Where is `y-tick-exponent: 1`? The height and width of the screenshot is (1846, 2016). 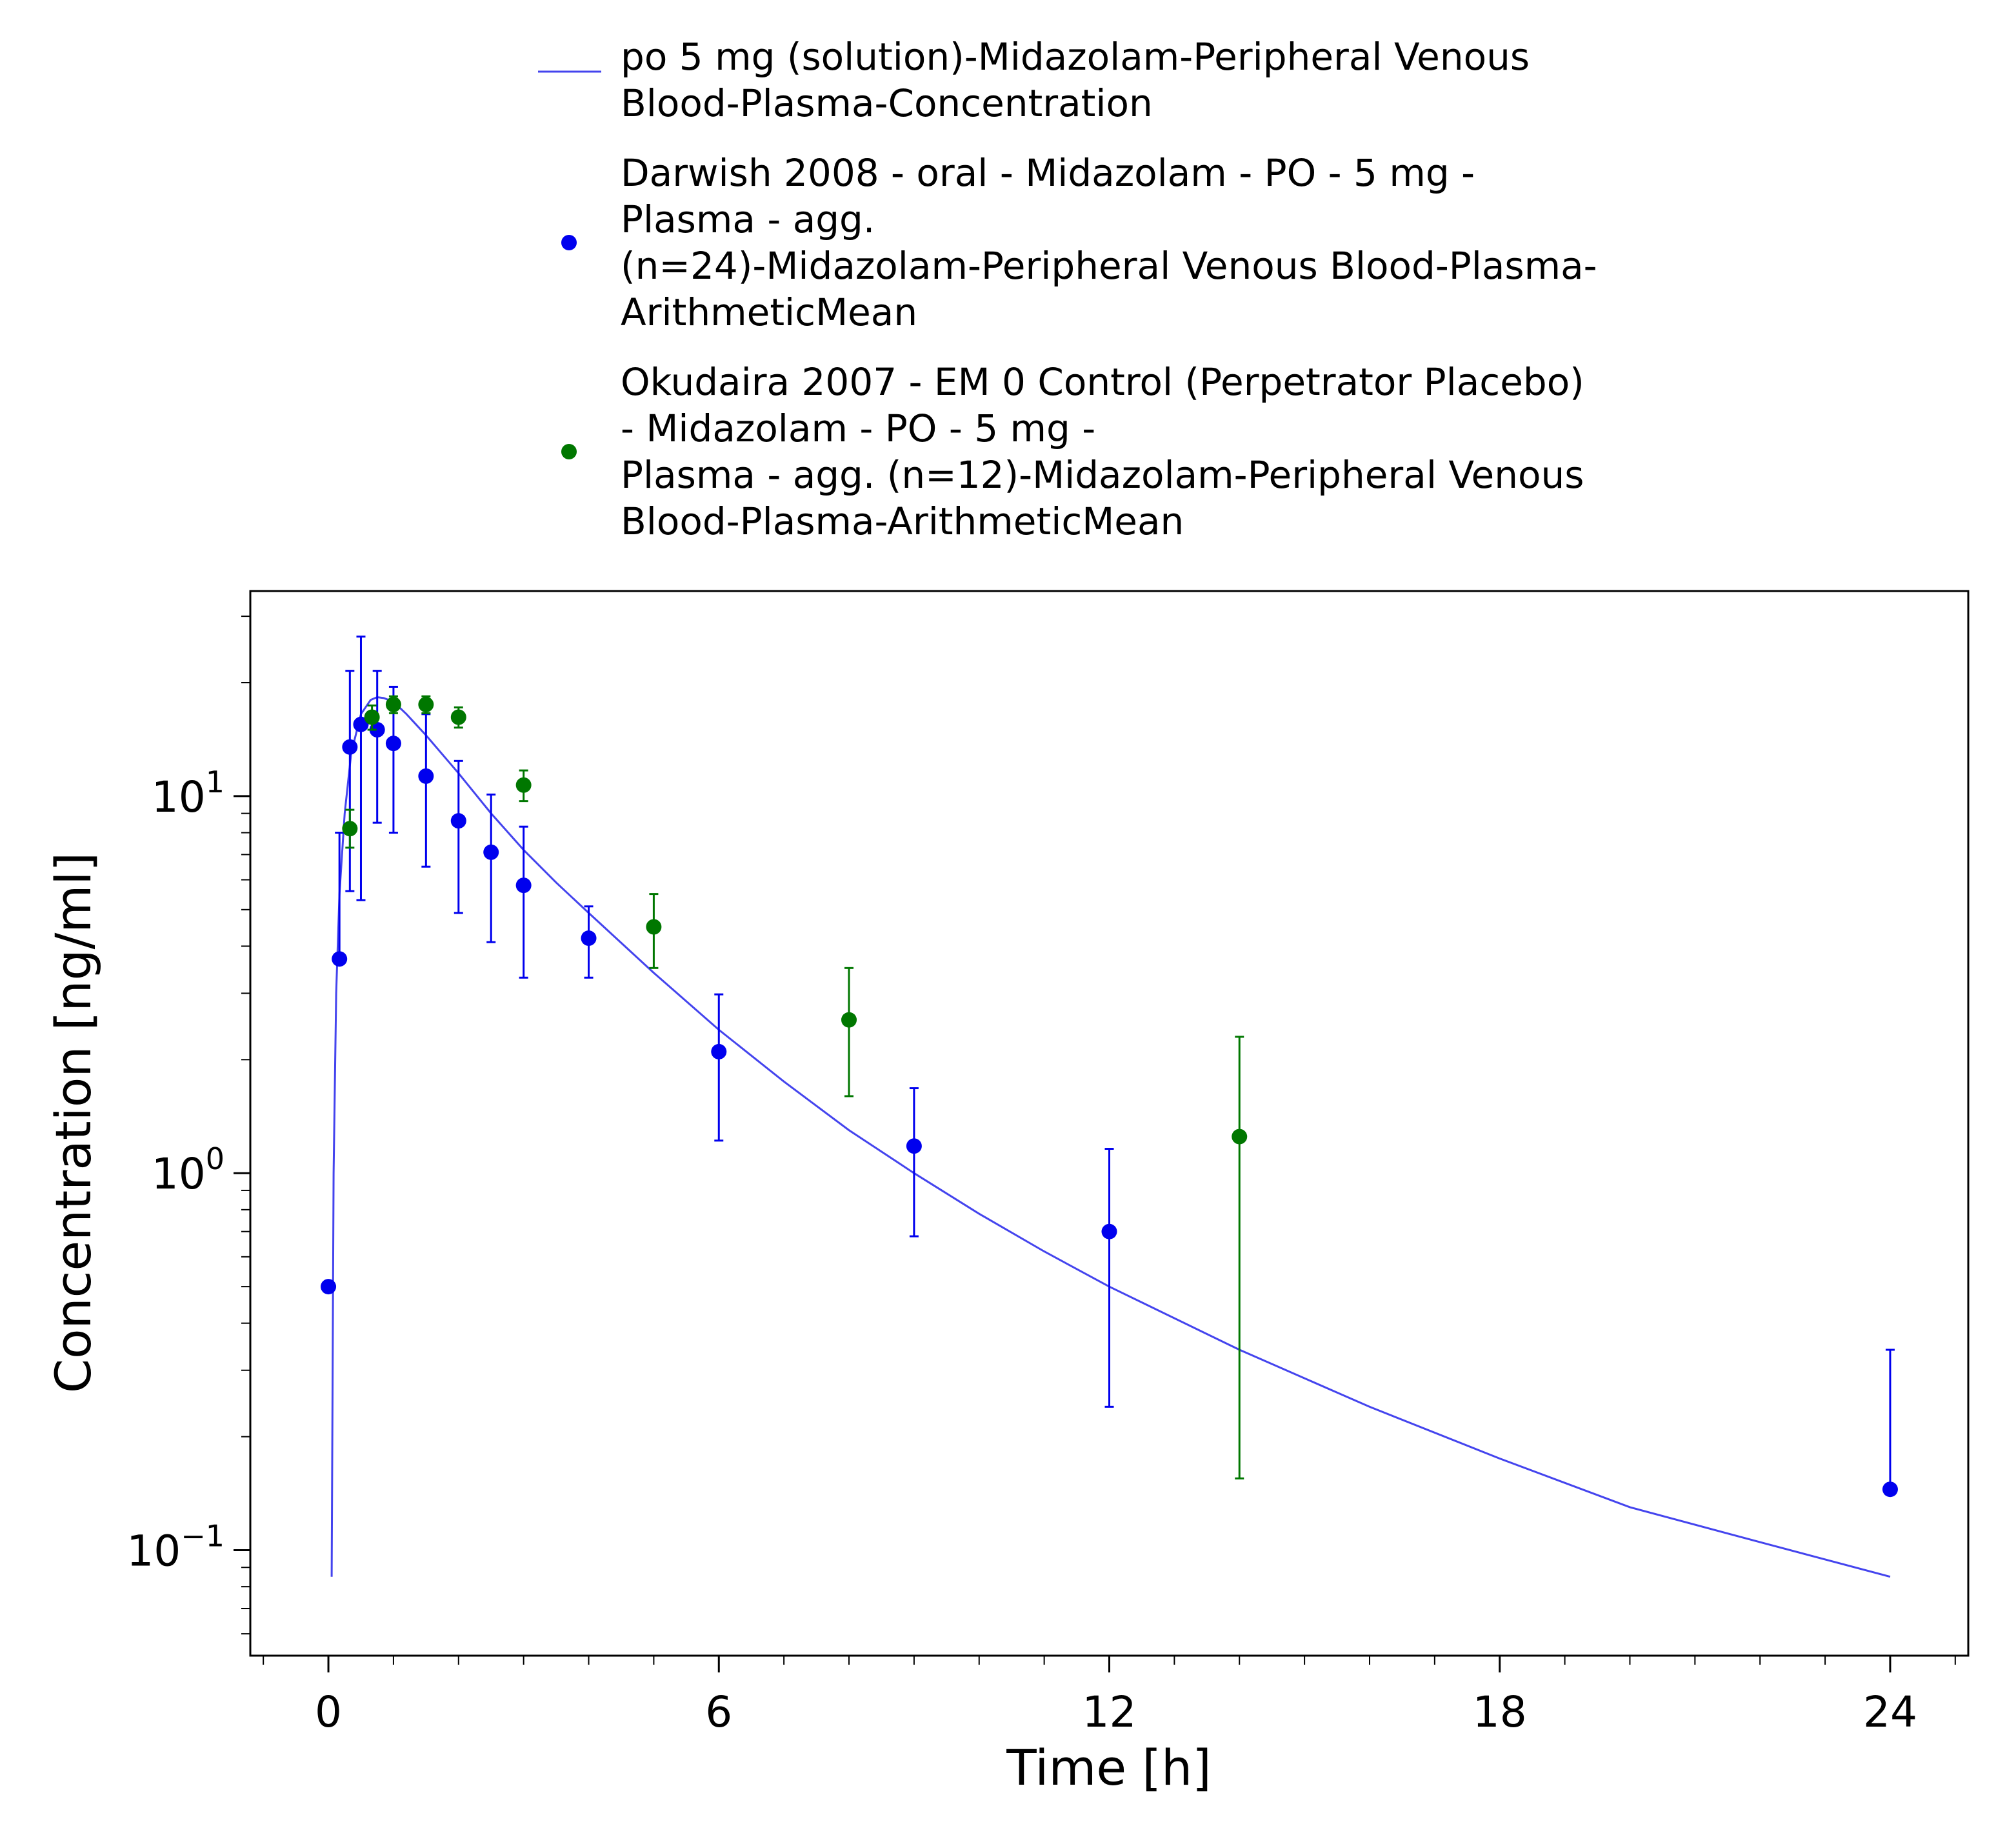 y-tick-exponent: 1 is located at coordinates (215, 782).